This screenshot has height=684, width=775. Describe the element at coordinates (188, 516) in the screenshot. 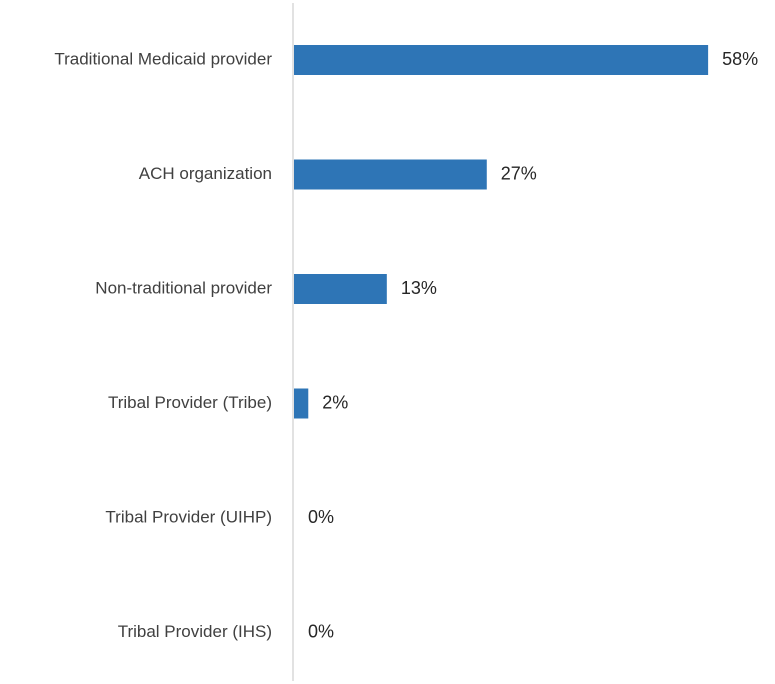

I see `category-label: Tribal Provider (UIHP)` at that location.